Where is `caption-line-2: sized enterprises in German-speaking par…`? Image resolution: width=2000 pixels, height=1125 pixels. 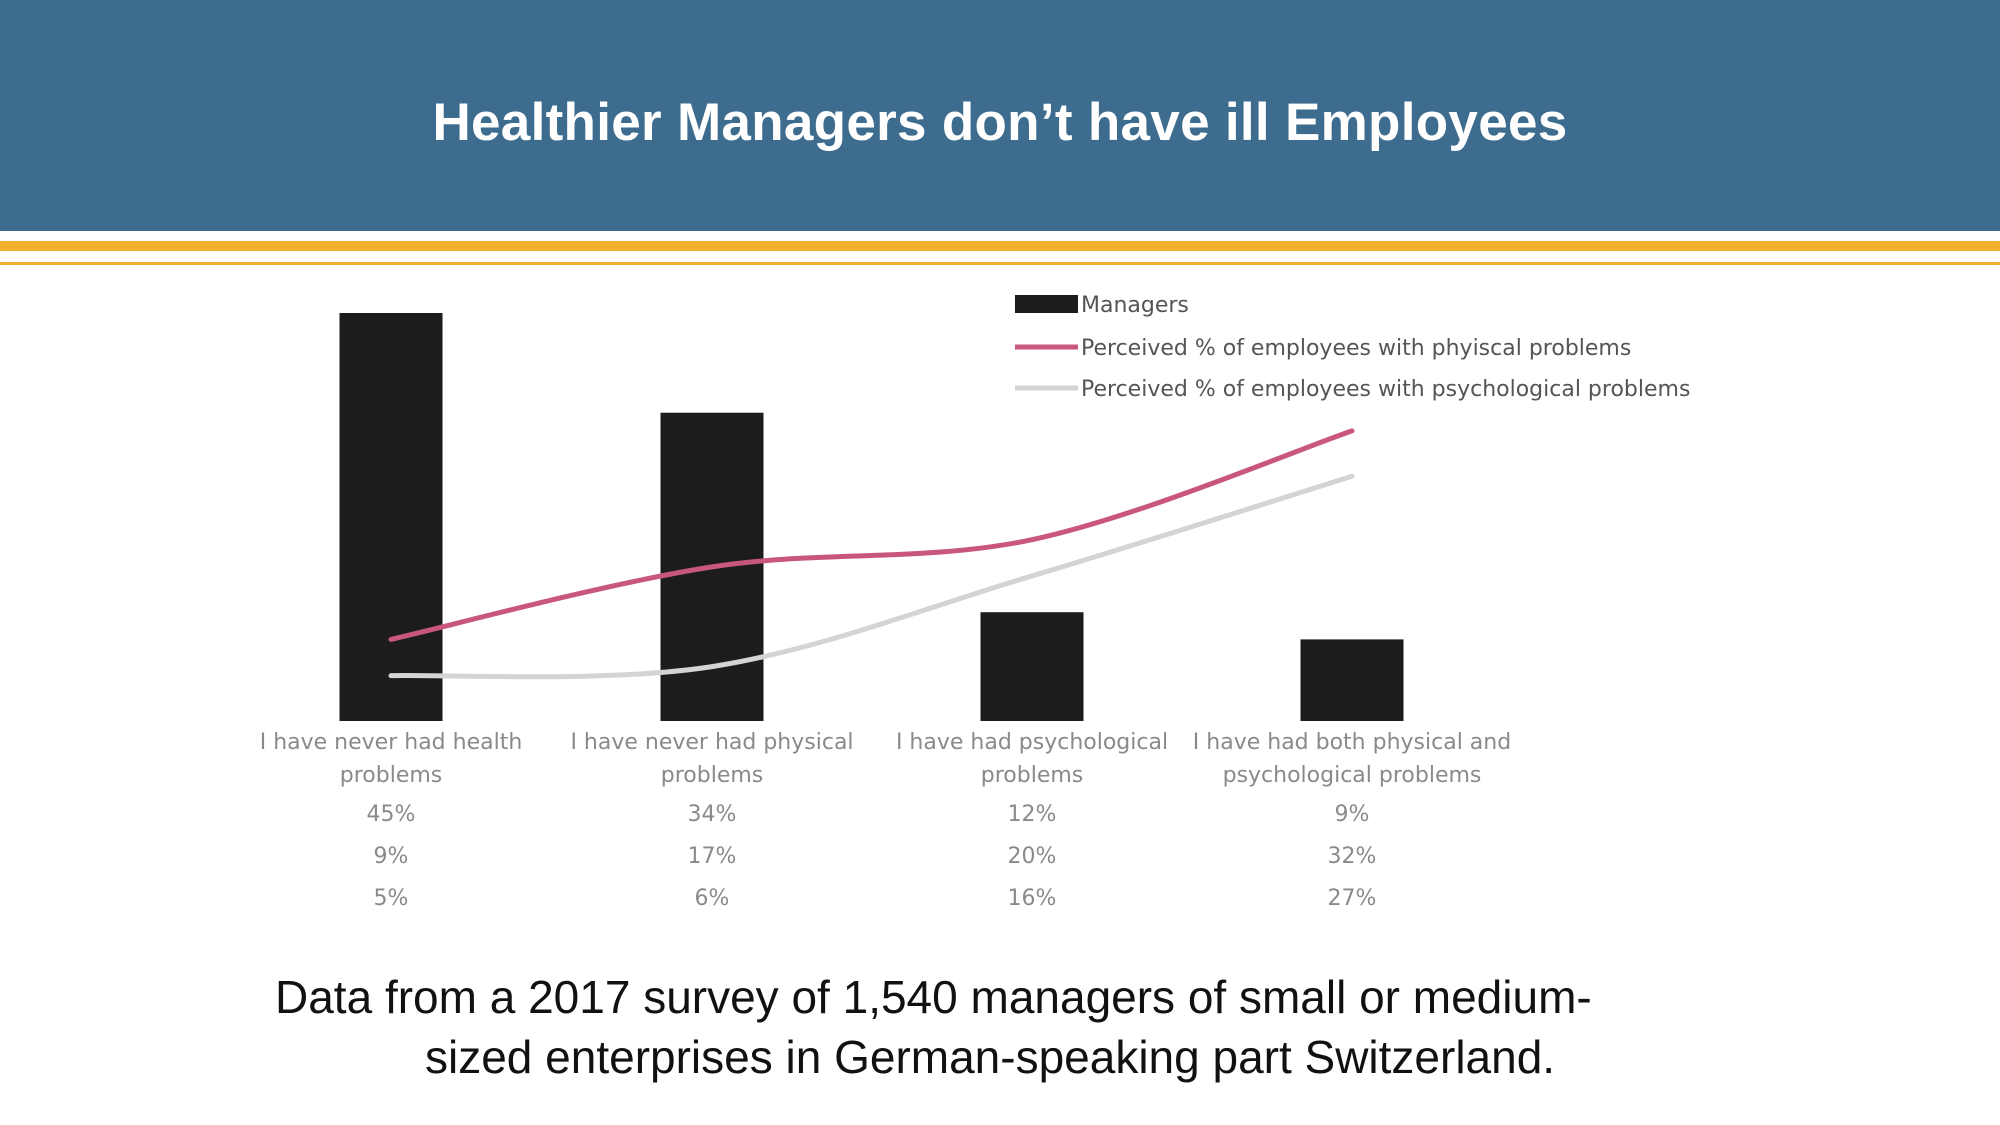 caption-line-2: sized enterprises in German-speaking par… is located at coordinates (990, 1057).